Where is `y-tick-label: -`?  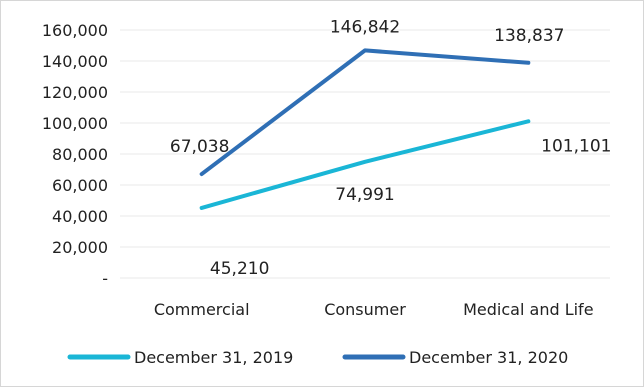
y-tick-label: - is located at coordinates (105, 278).